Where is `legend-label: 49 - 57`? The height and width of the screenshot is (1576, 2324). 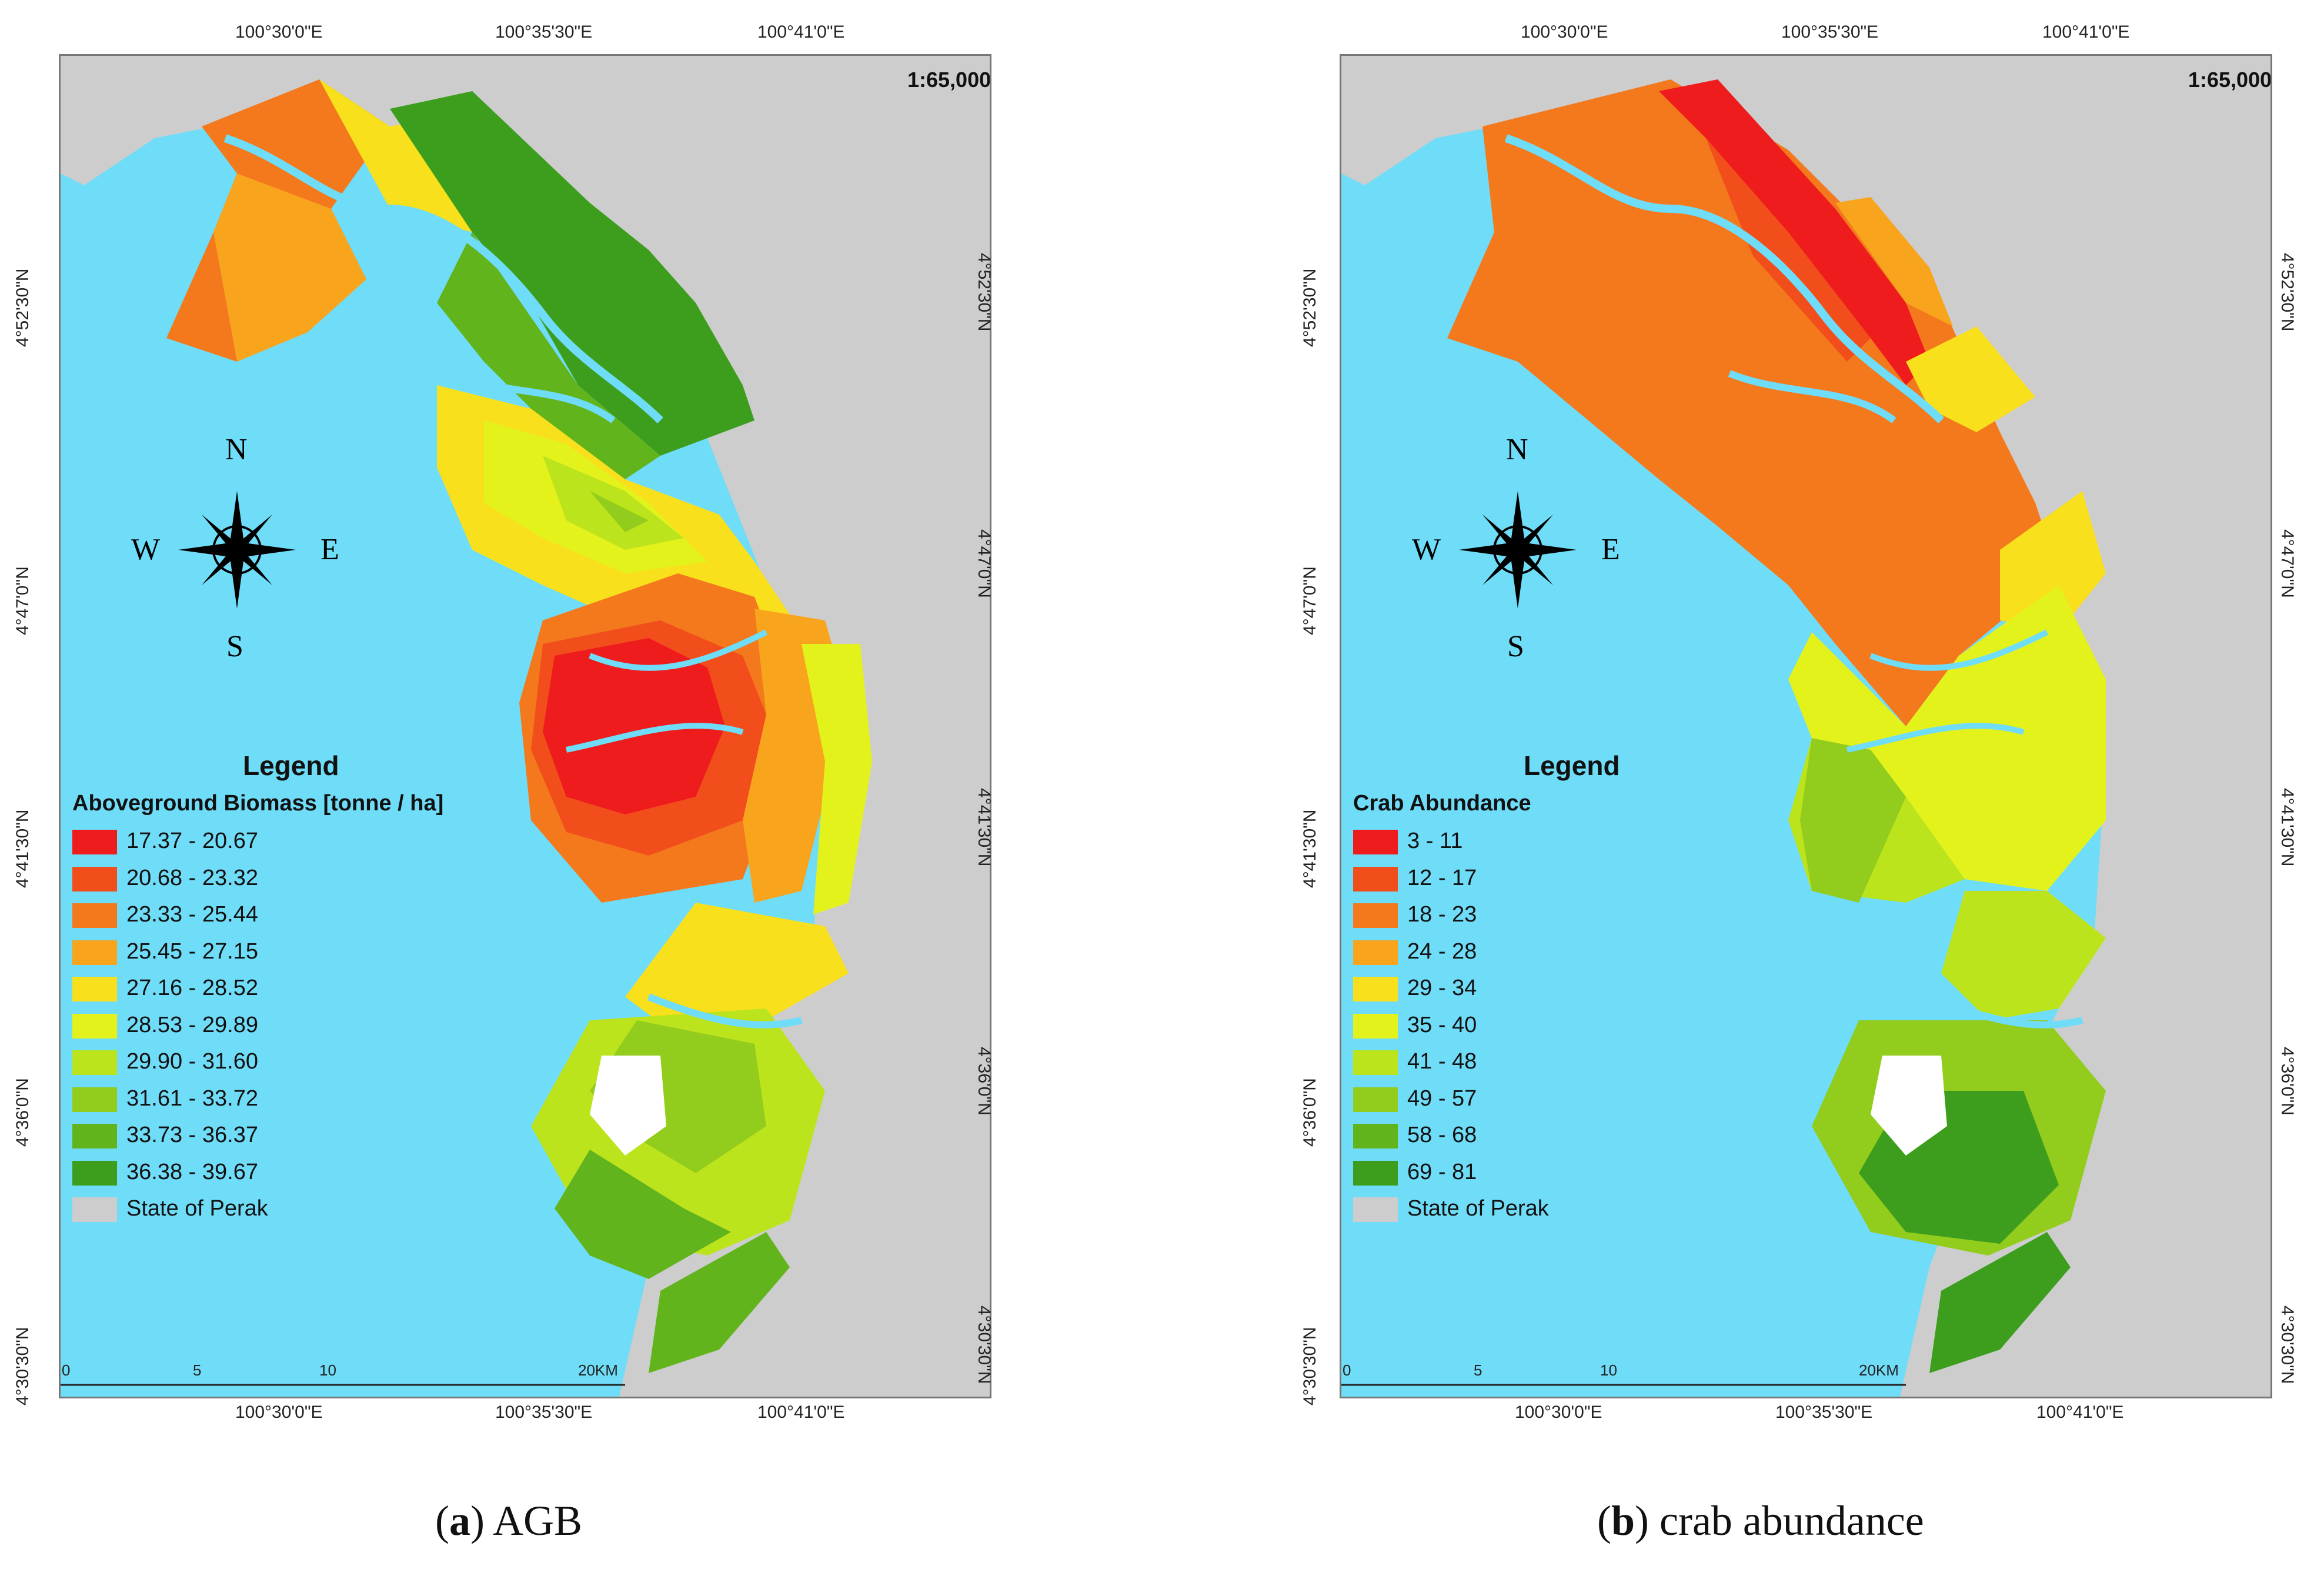 legend-label: 49 - 57 is located at coordinates (1442, 1098).